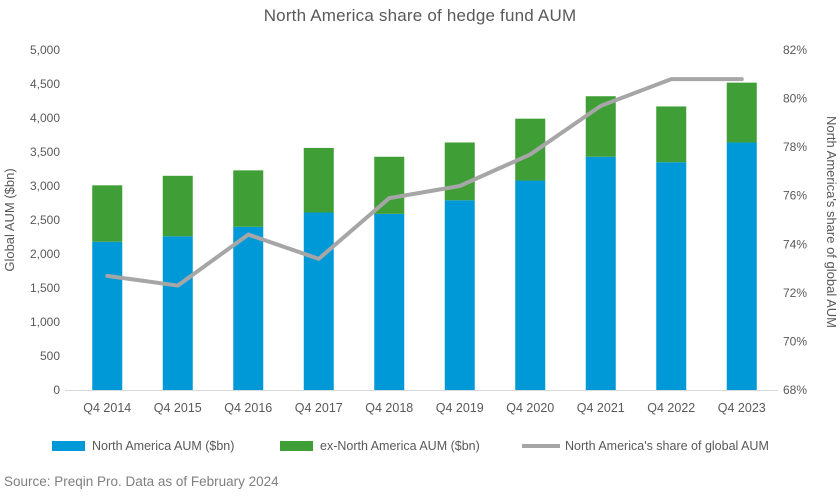  What do you see at coordinates (420, 15) in the screenshot?
I see `chart-title: North America share of hedge fund AUM` at bounding box center [420, 15].